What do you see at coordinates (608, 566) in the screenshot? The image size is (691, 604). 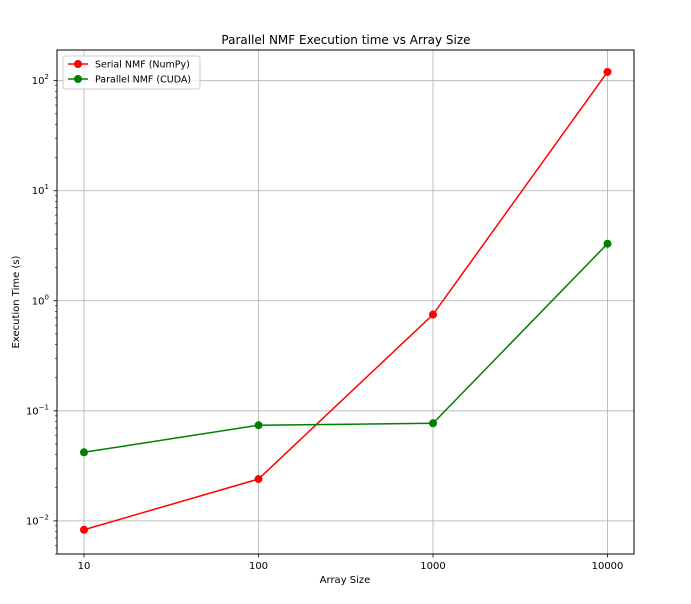 I see `x-tick-label: 10000` at bounding box center [608, 566].